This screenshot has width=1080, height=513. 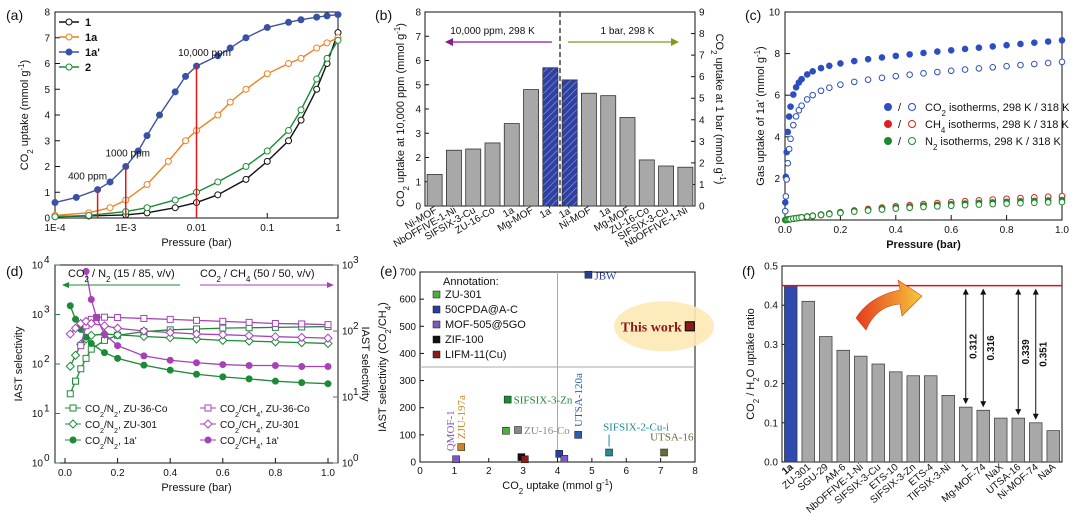 I want to click on y-tick-label: 6, so click(x=47, y=64).